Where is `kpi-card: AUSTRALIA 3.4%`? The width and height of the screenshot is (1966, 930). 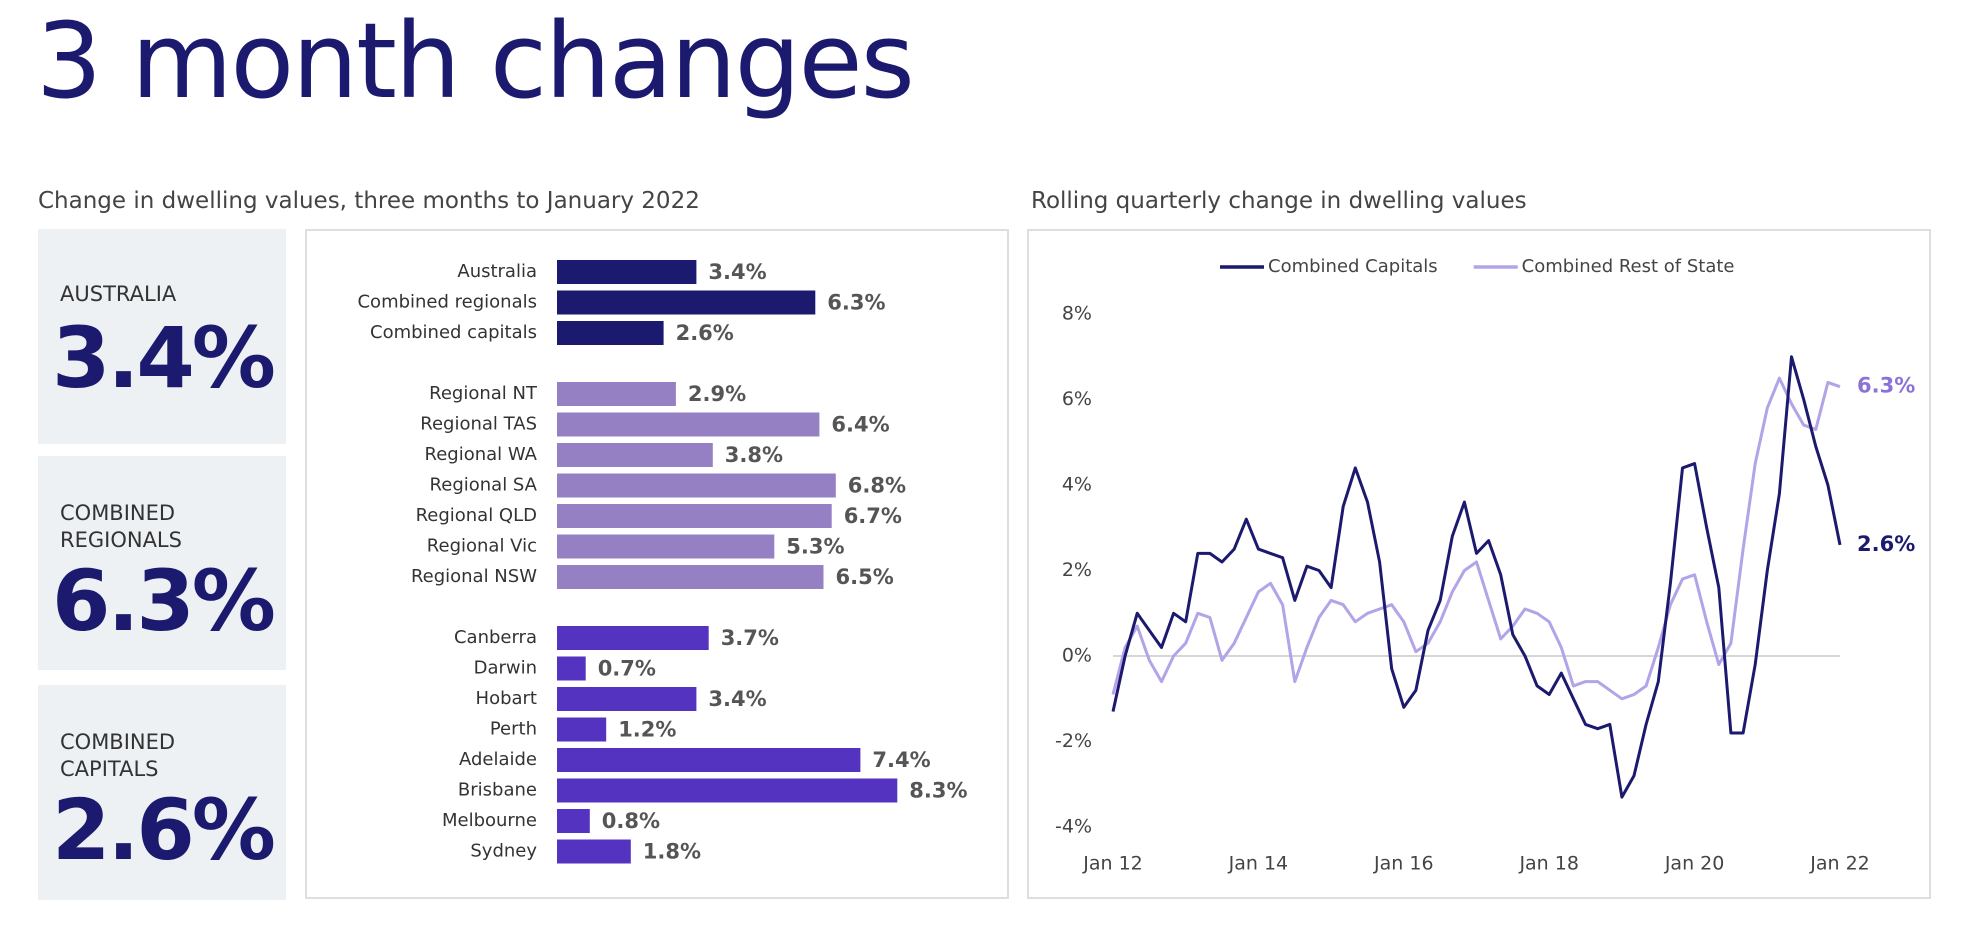 kpi-card: AUSTRALIA 3.4% is located at coordinates (162, 336).